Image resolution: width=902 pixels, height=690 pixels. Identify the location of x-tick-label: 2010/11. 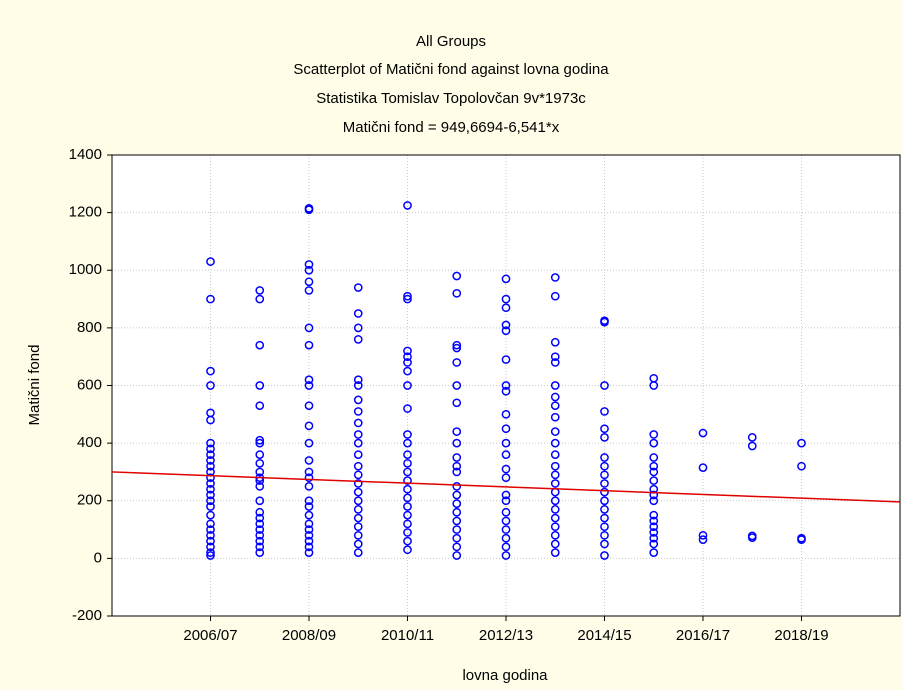
(407, 635).